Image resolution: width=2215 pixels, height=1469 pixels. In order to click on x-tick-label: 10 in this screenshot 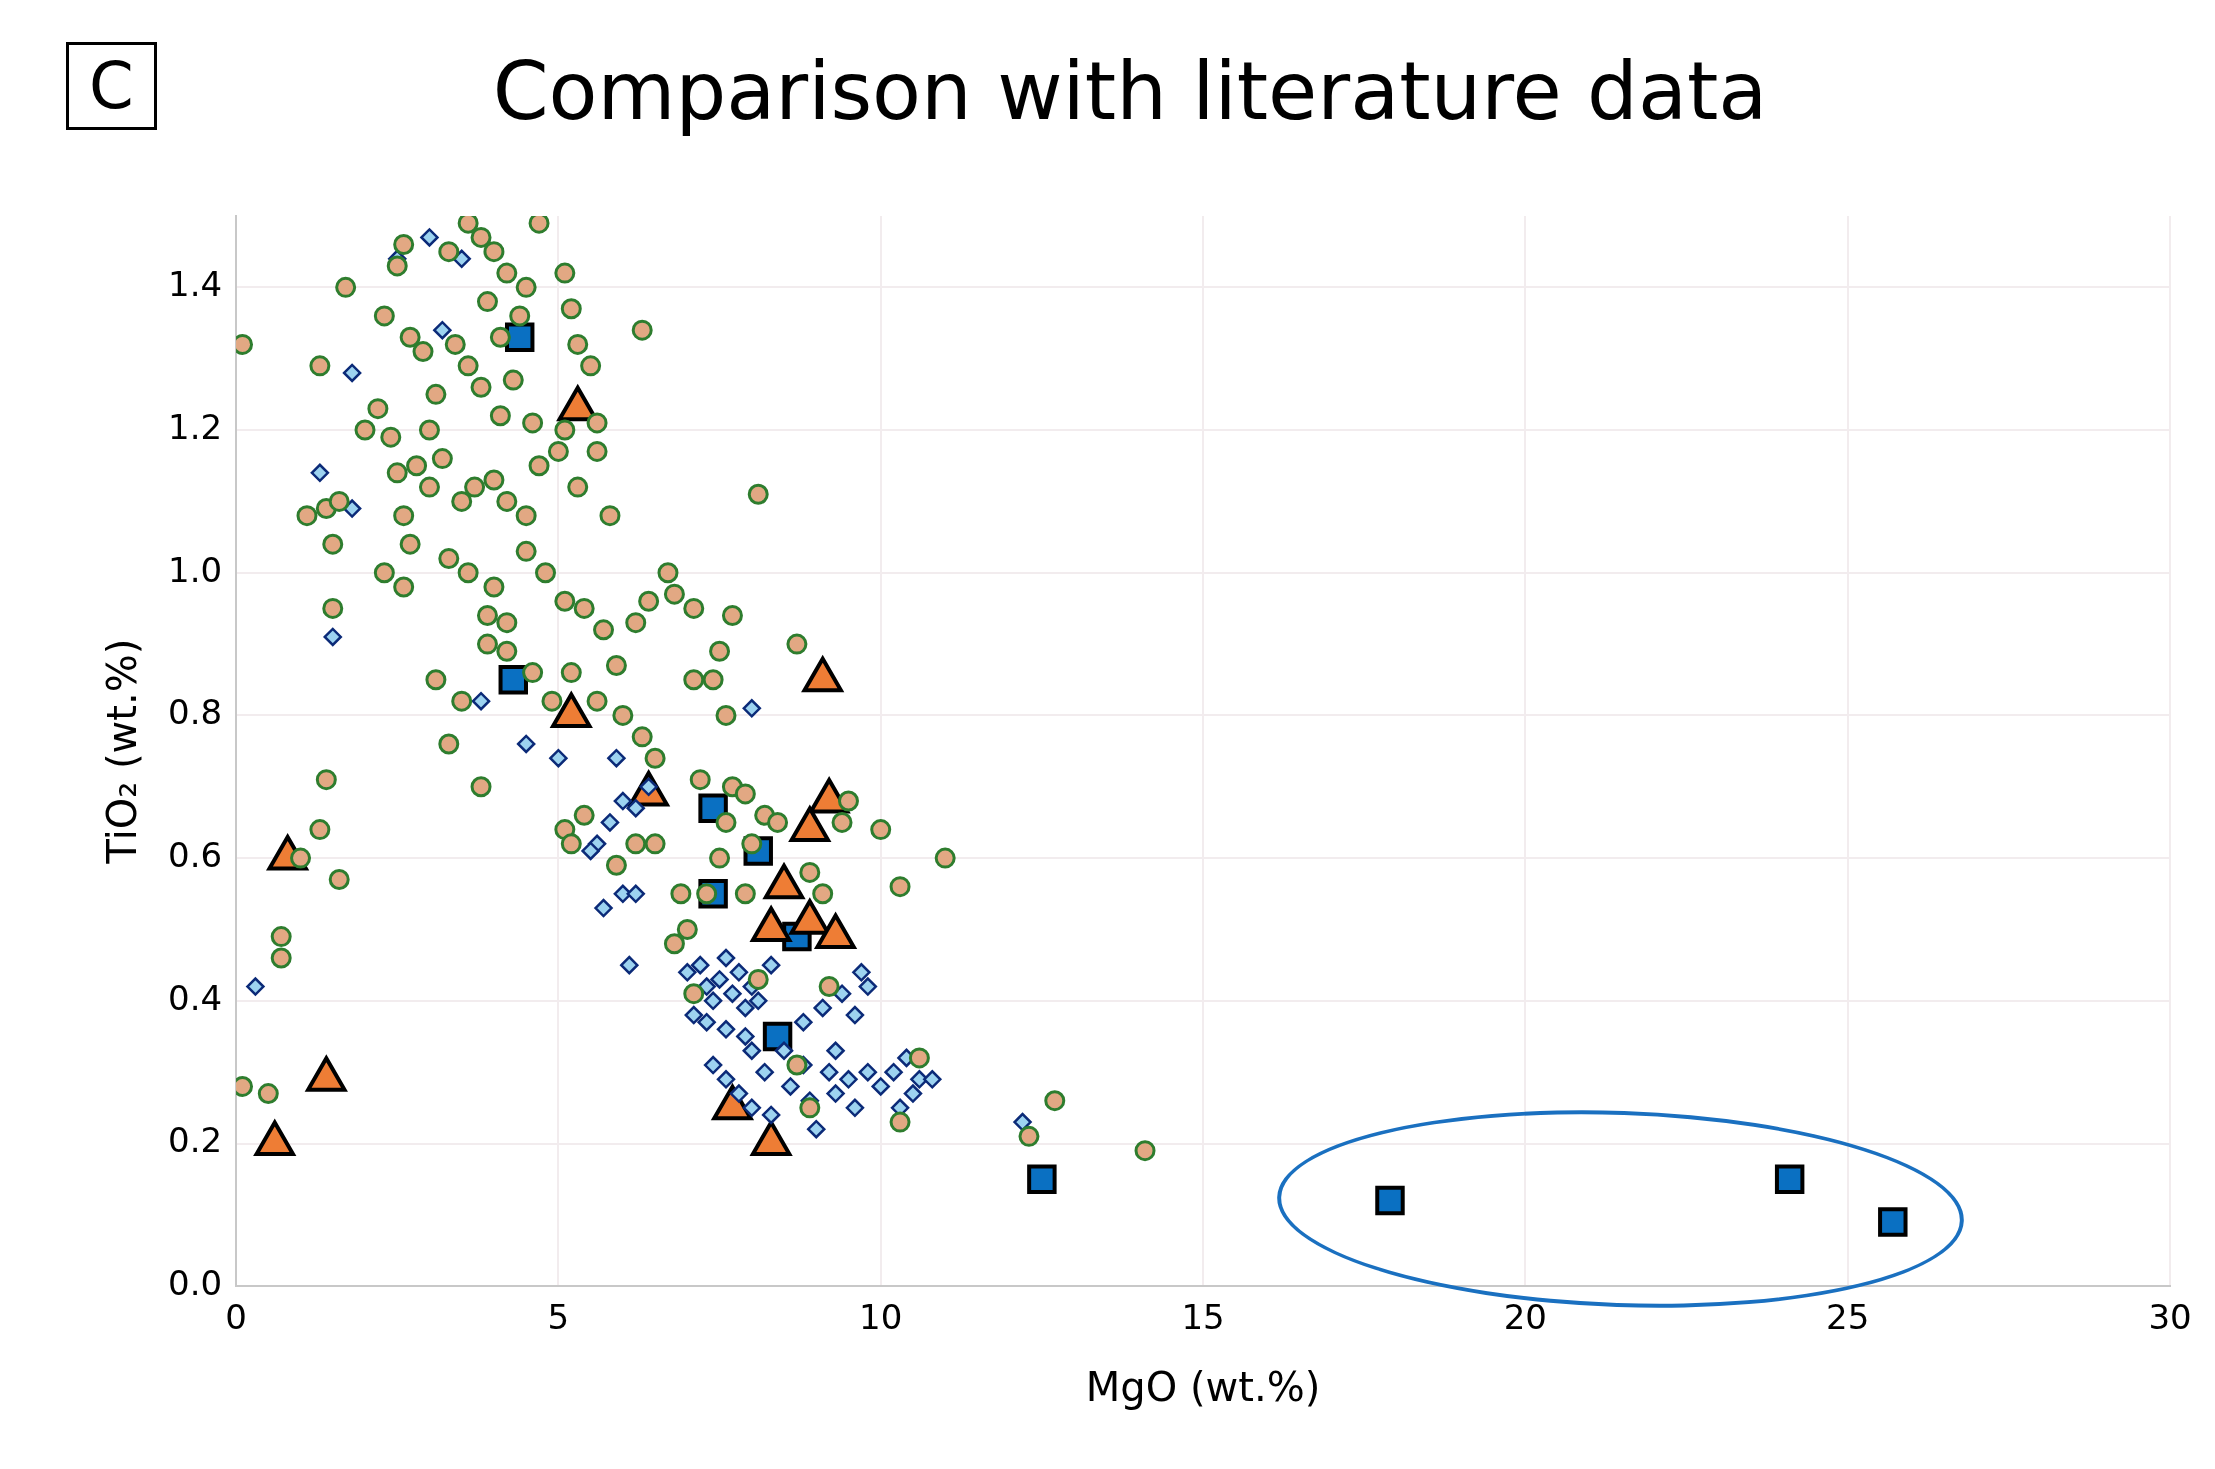, I will do `click(881, 1317)`.